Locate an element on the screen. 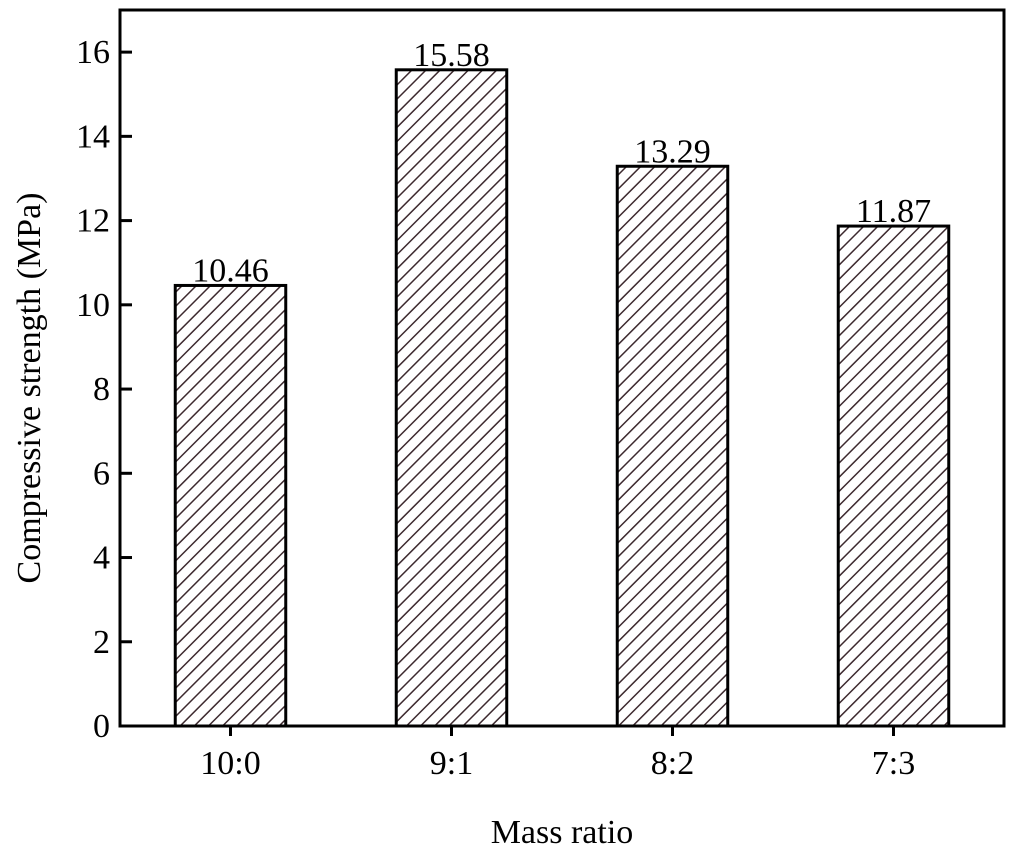  y-tick-label: 2 is located at coordinates (101, 642).